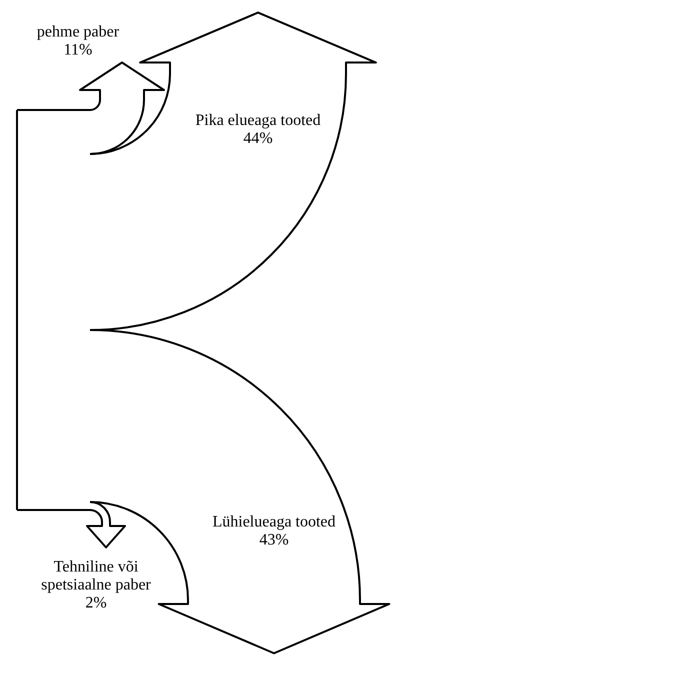 The image size is (685, 679). Describe the element at coordinates (96, 603) in the screenshot. I see `data-label: 2%` at that location.